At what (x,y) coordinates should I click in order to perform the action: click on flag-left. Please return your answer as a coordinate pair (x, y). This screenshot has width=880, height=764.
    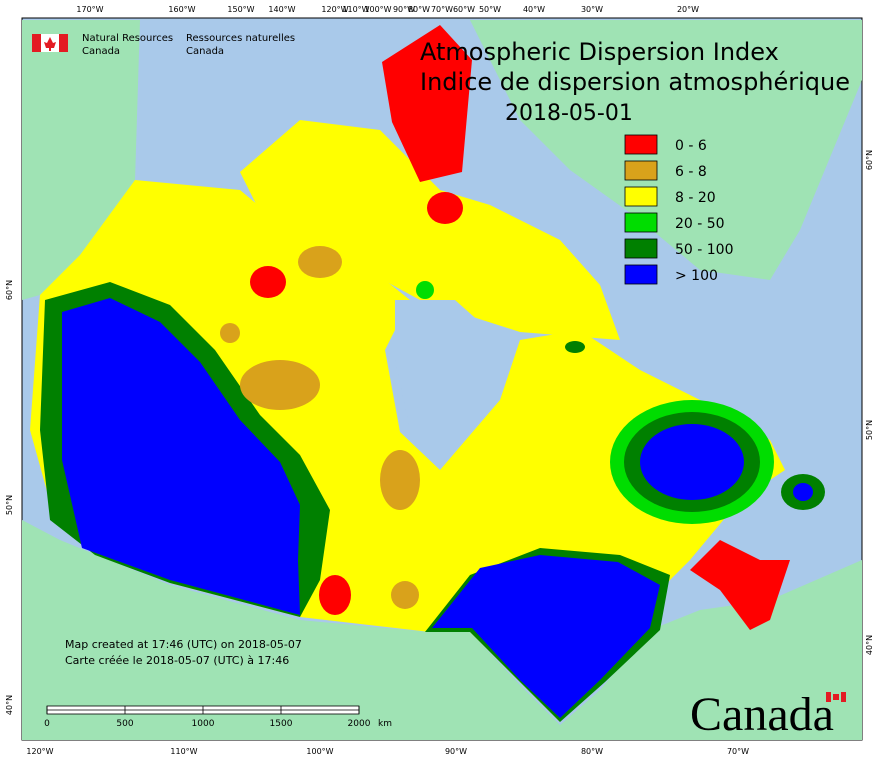
    Looking at the image, I should click on (36, 43).